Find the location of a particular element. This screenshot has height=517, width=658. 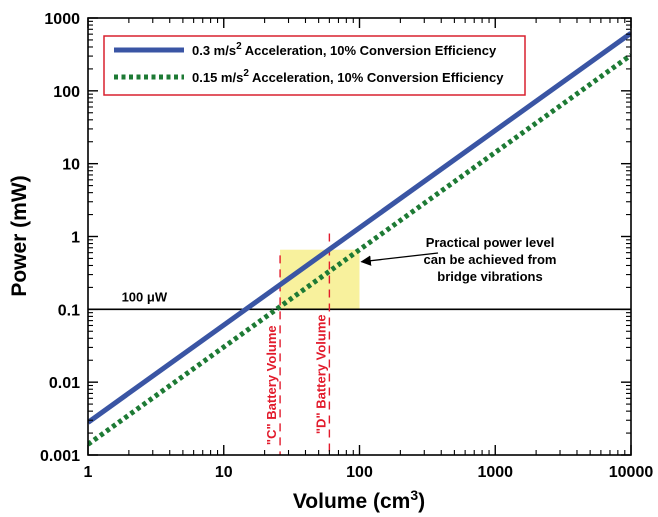

annotation-line-1: Practical power level is located at coordinates (490, 242).